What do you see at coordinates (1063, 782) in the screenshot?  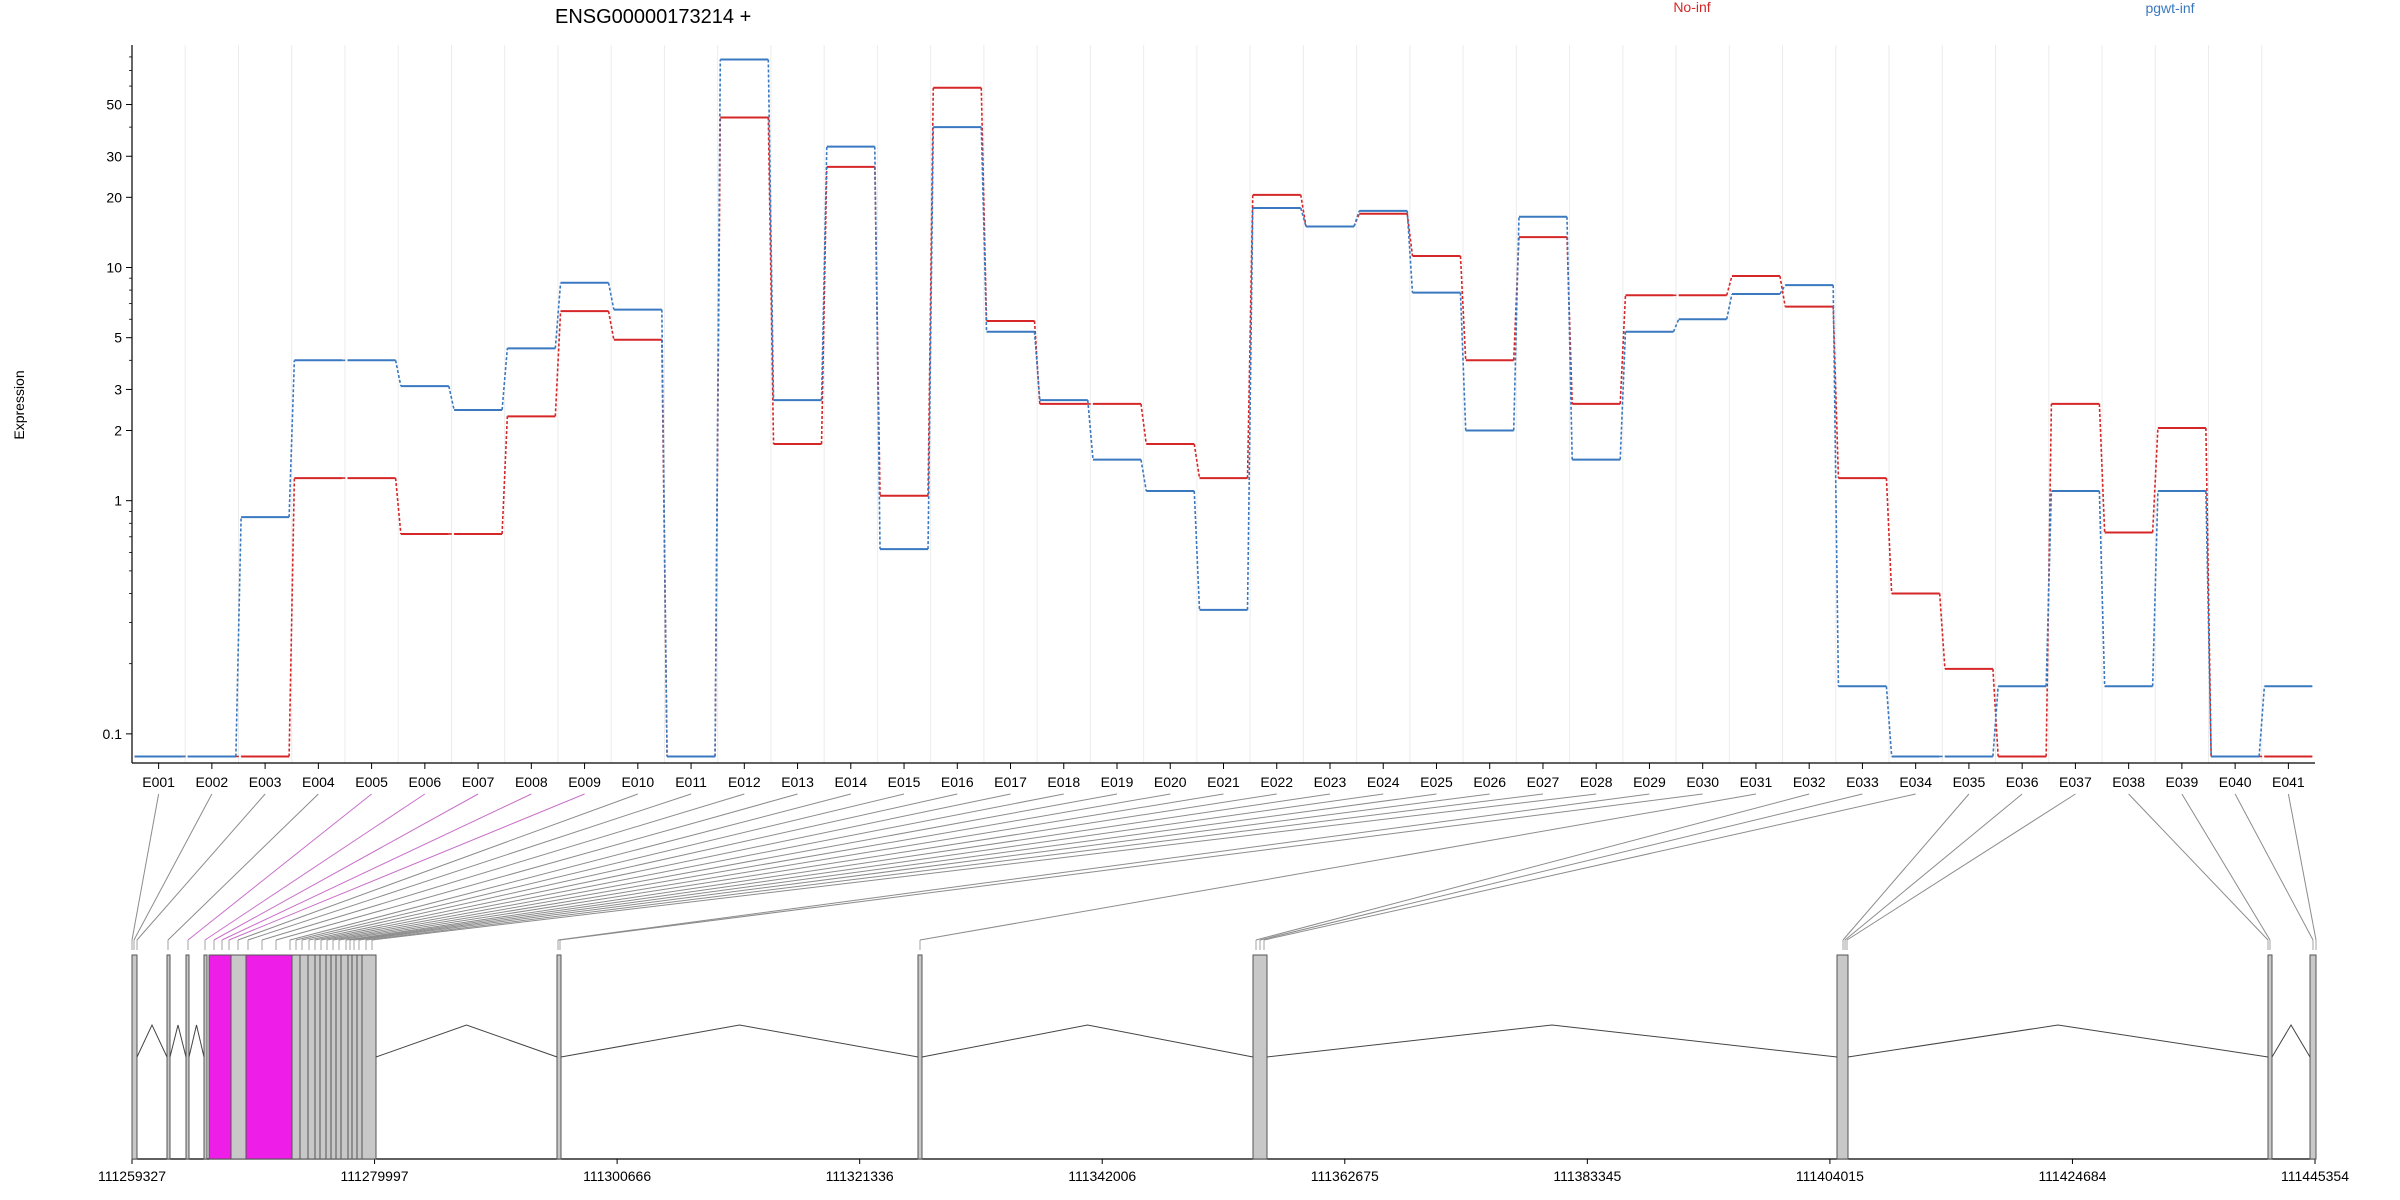 I see `x-tick-label: E018` at bounding box center [1063, 782].